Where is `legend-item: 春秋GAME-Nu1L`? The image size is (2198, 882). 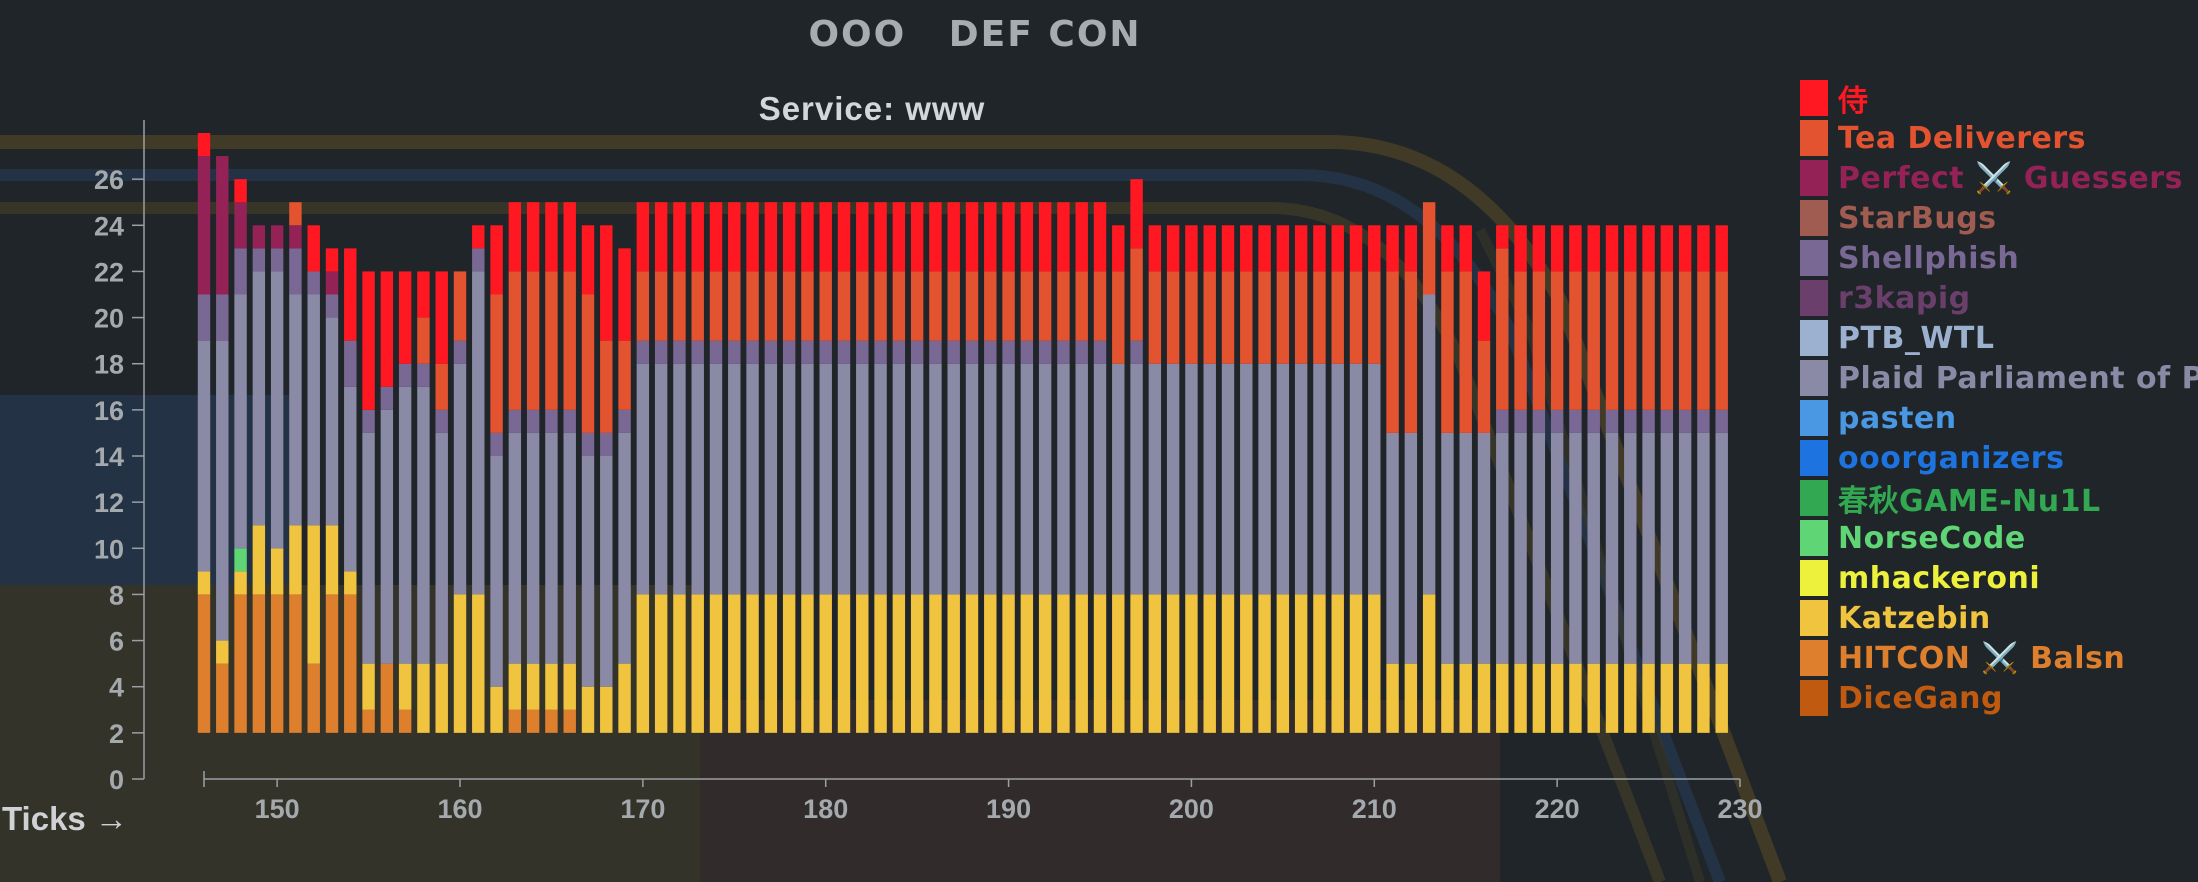 legend-item: 春秋GAME-Nu1L is located at coordinates (1999, 498).